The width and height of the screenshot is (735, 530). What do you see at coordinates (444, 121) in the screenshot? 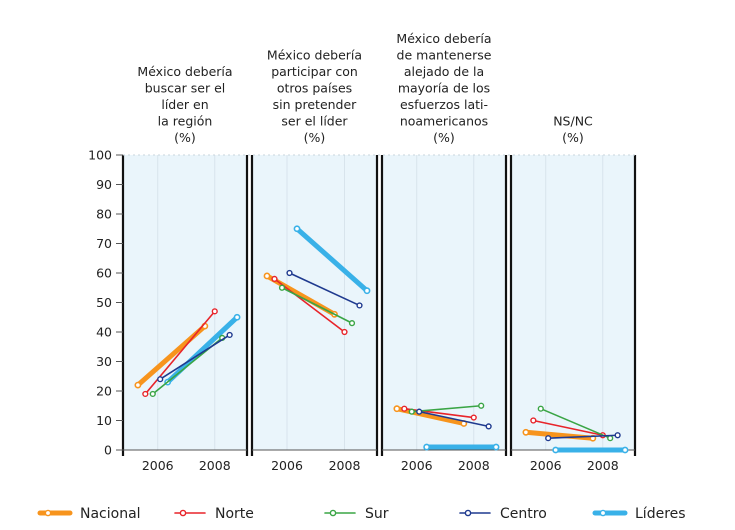
I see `panel-title-line: noamericanos` at bounding box center [444, 121].